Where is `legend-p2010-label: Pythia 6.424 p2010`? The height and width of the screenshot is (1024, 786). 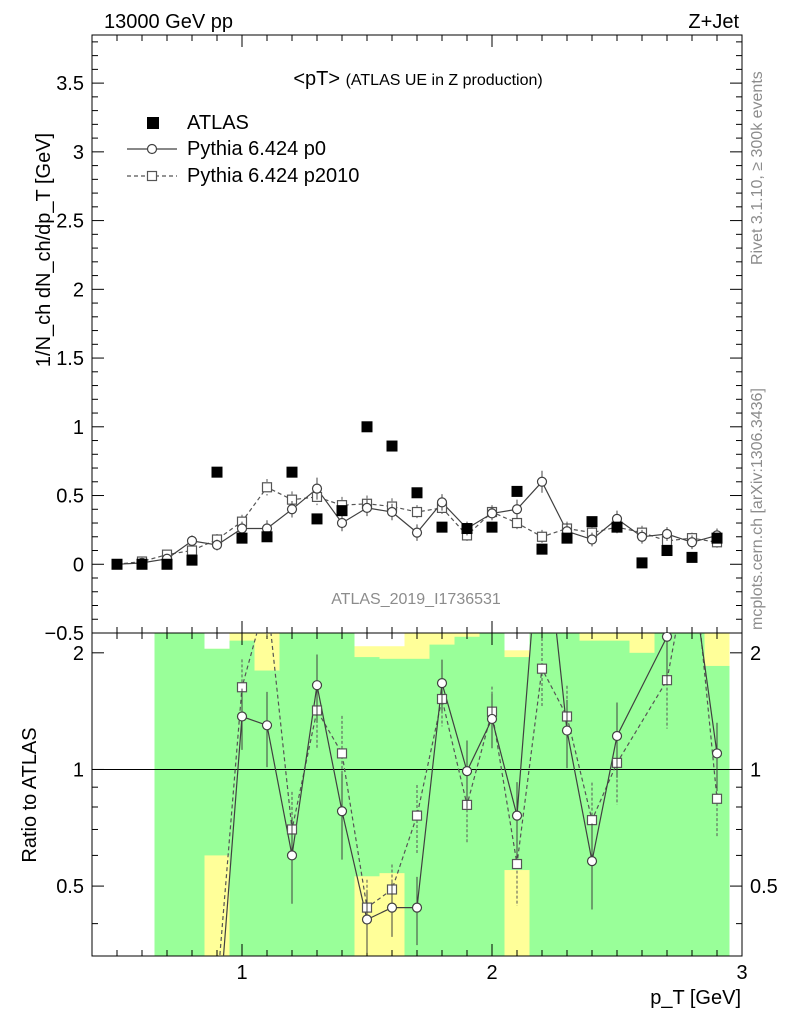 legend-p2010-label: Pythia 6.424 p2010 is located at coordinates (273, 176).